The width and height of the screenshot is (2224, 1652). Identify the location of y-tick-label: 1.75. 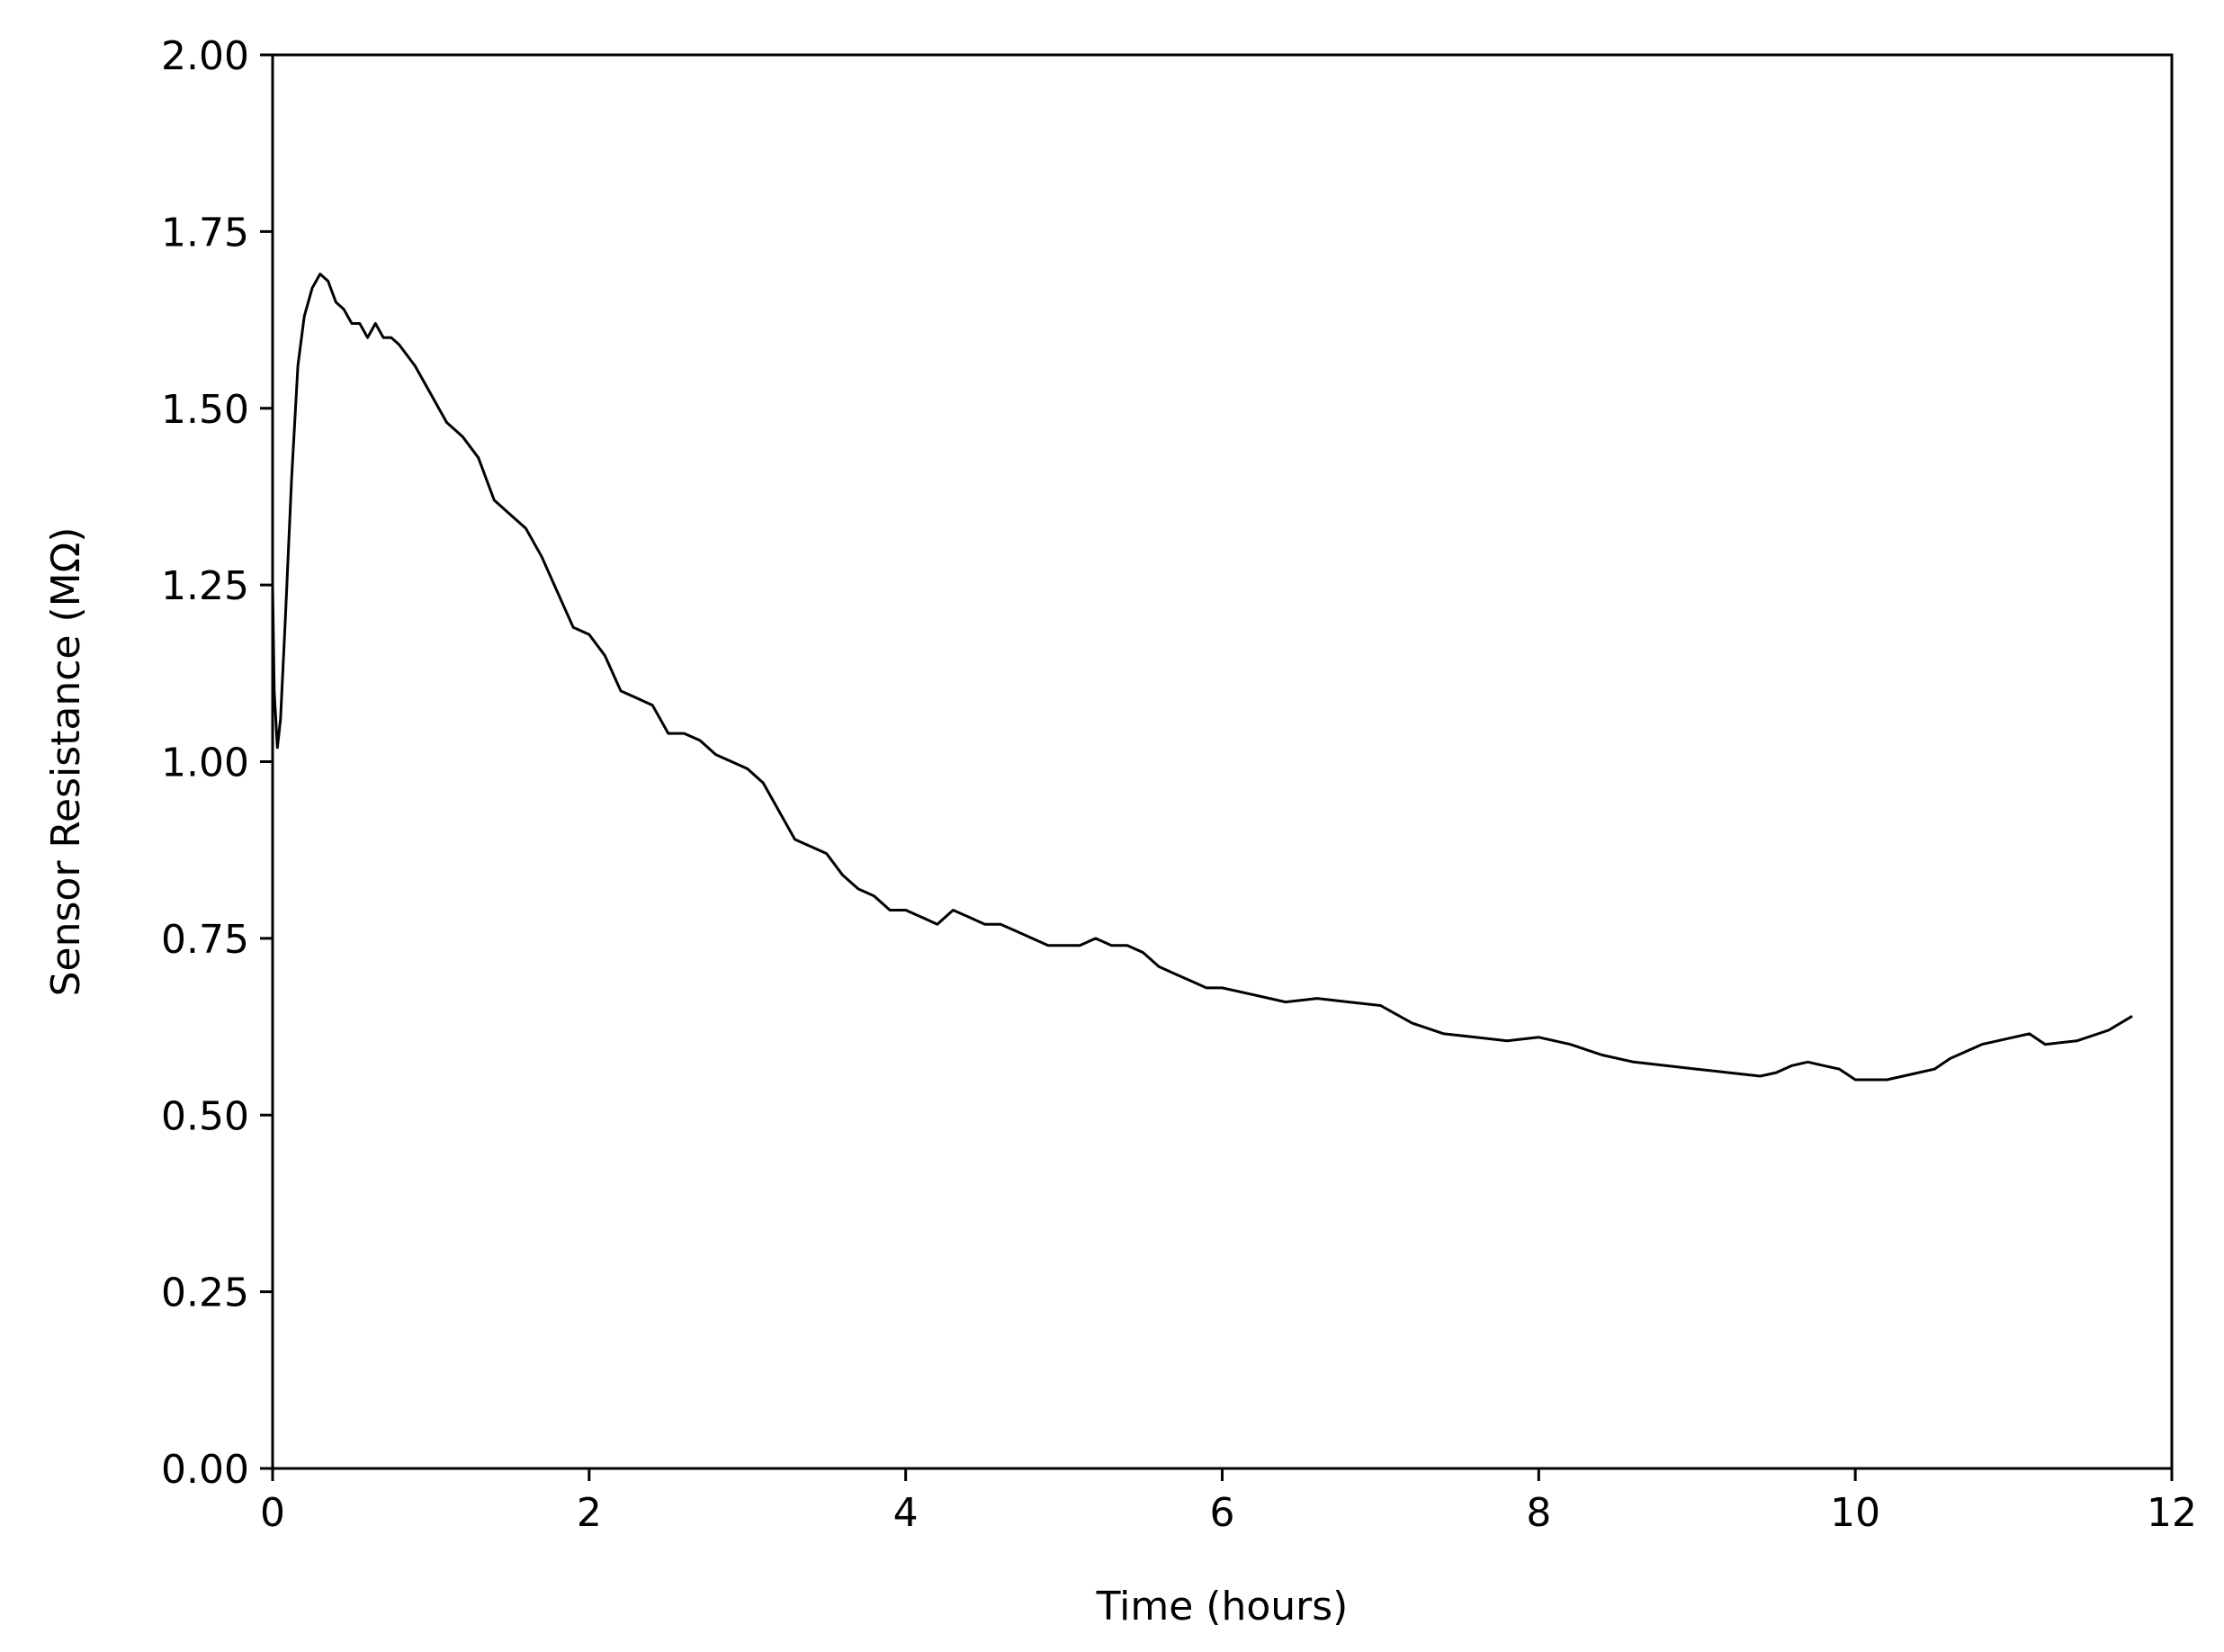
(205, 233).